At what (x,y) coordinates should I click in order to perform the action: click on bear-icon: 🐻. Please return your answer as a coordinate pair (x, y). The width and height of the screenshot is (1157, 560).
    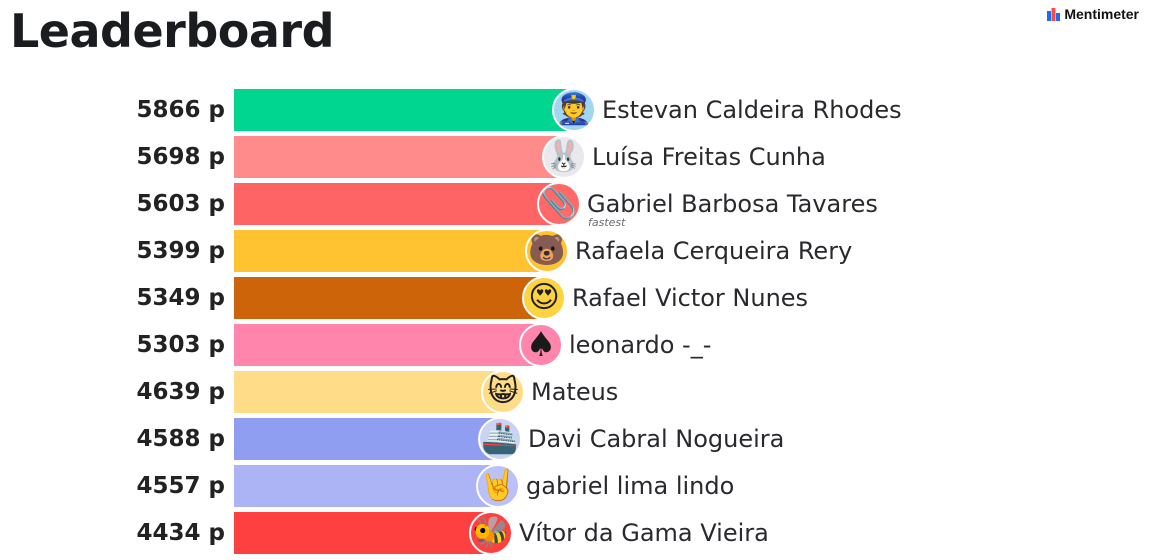
    Looking at the image, I should click on (547, 251).